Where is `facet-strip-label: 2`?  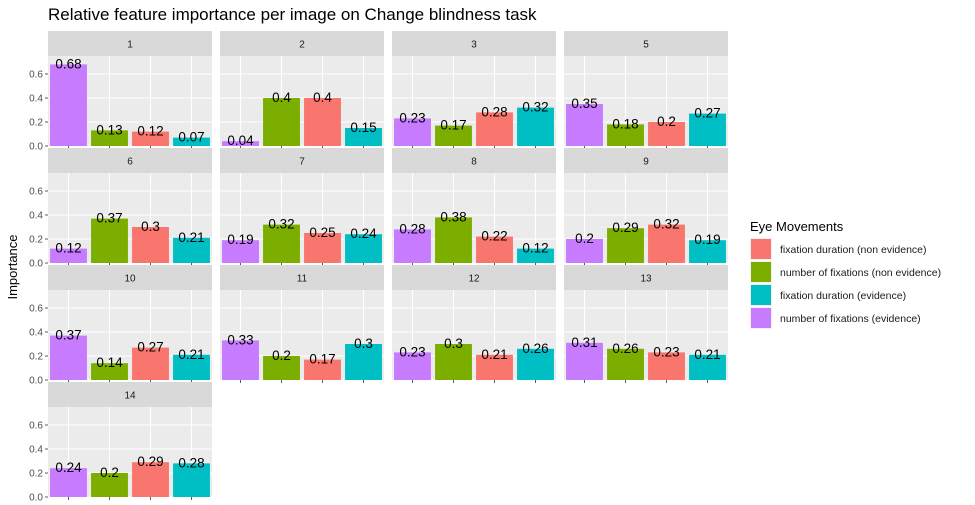 facet-strip-label: 2 is located at coordinates (302, 45).